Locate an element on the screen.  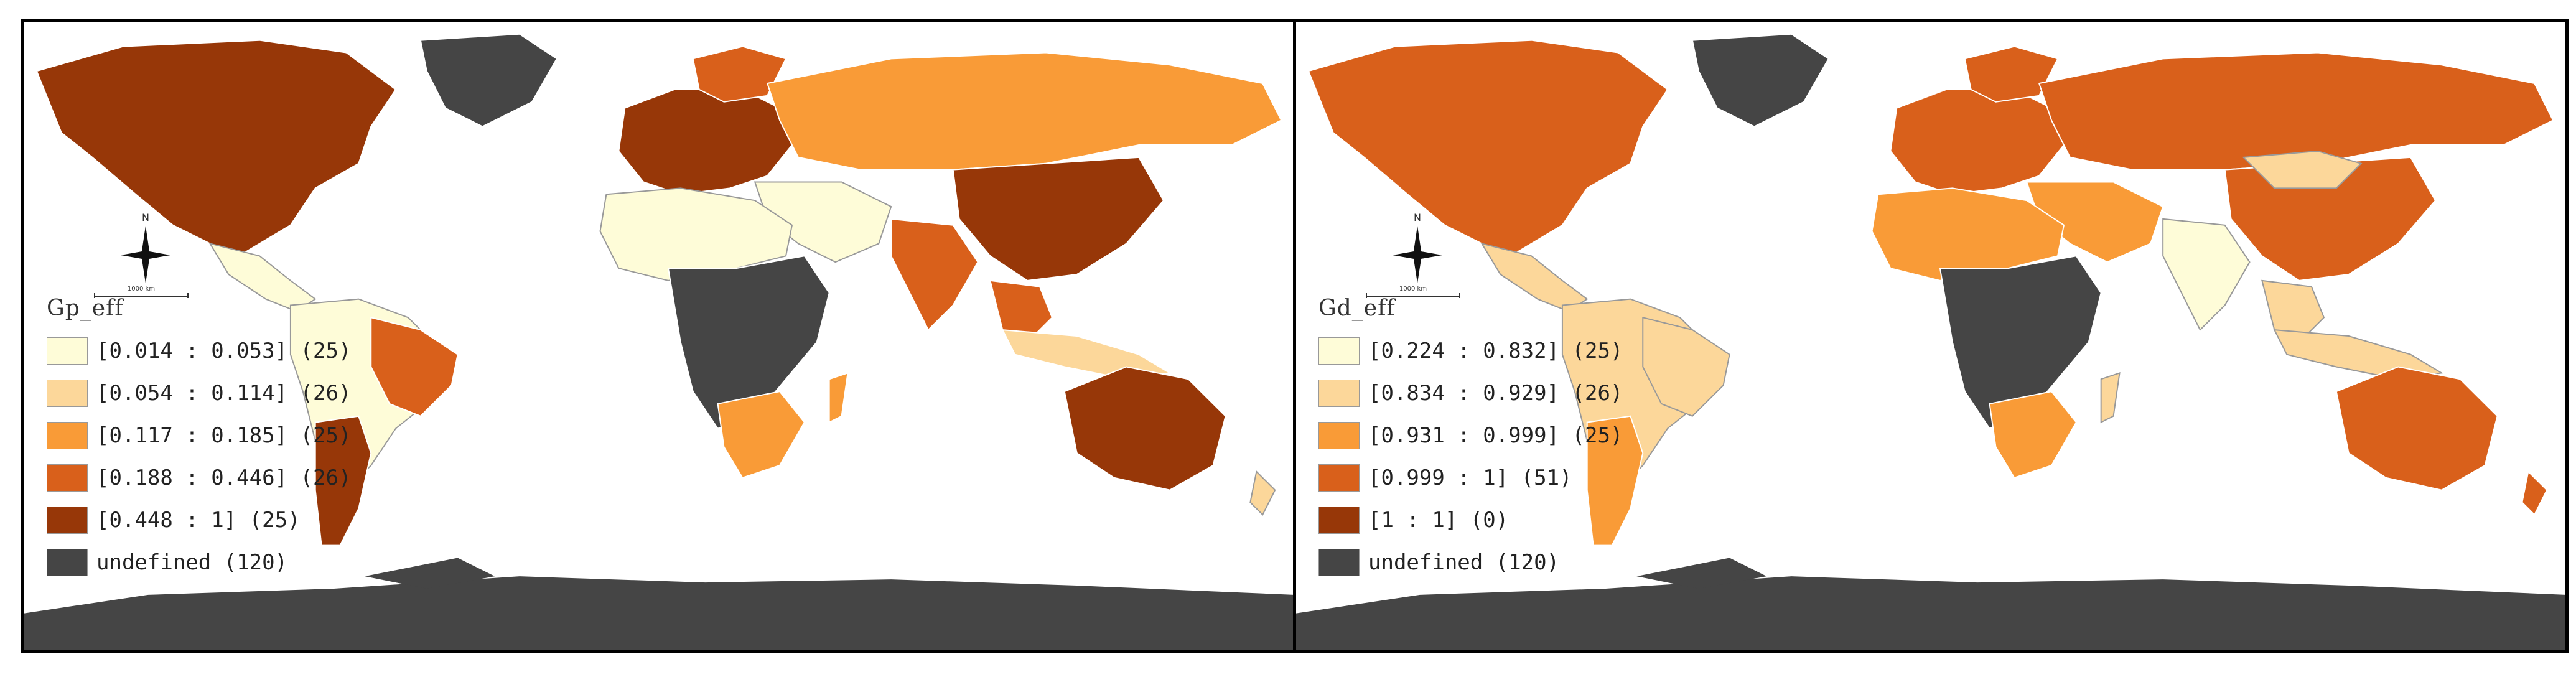
legend-label: [0.448 : 1] (25) is located at coordinates (199, 520).